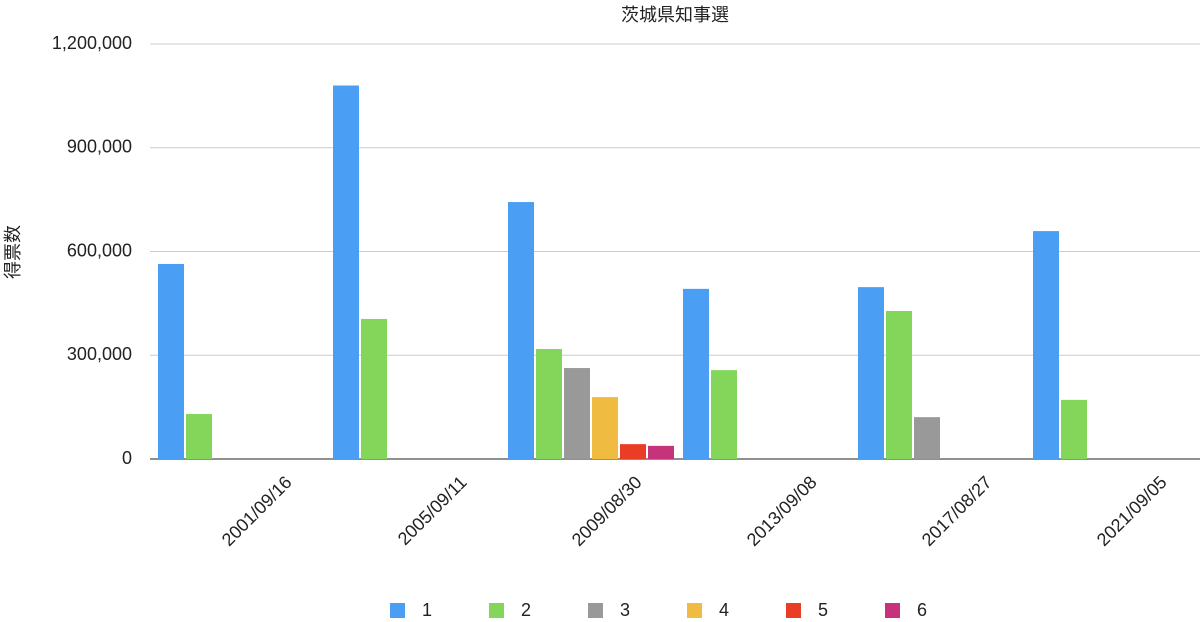  I want to click on x-tick-label: 2001/09/16, so click(257, 511).